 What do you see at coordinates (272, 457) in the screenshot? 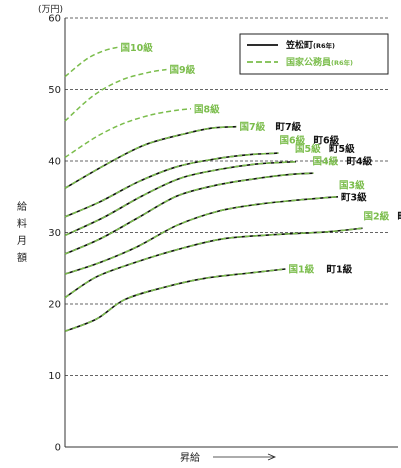
I see `x-axis-arrow-head` at bounding box center [272, 457].